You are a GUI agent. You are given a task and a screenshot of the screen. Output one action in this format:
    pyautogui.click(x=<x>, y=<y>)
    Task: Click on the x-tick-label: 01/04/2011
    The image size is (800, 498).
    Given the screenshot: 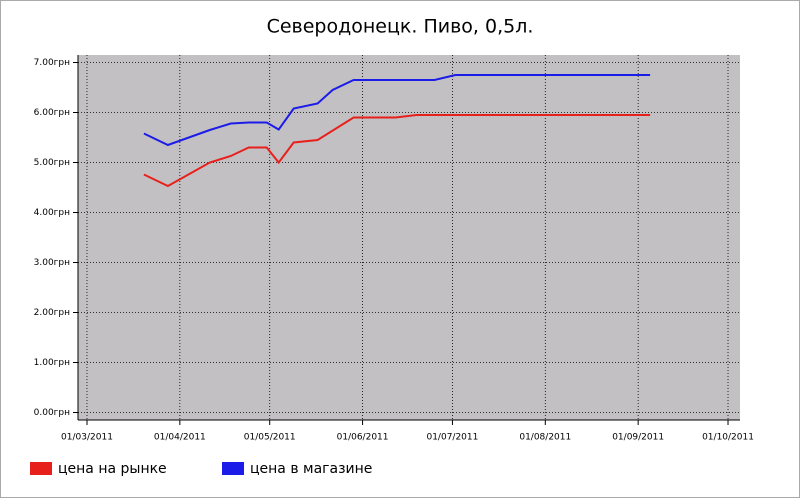 What is the action you would take?
    pyautogui.click(x=180, y=438)
    